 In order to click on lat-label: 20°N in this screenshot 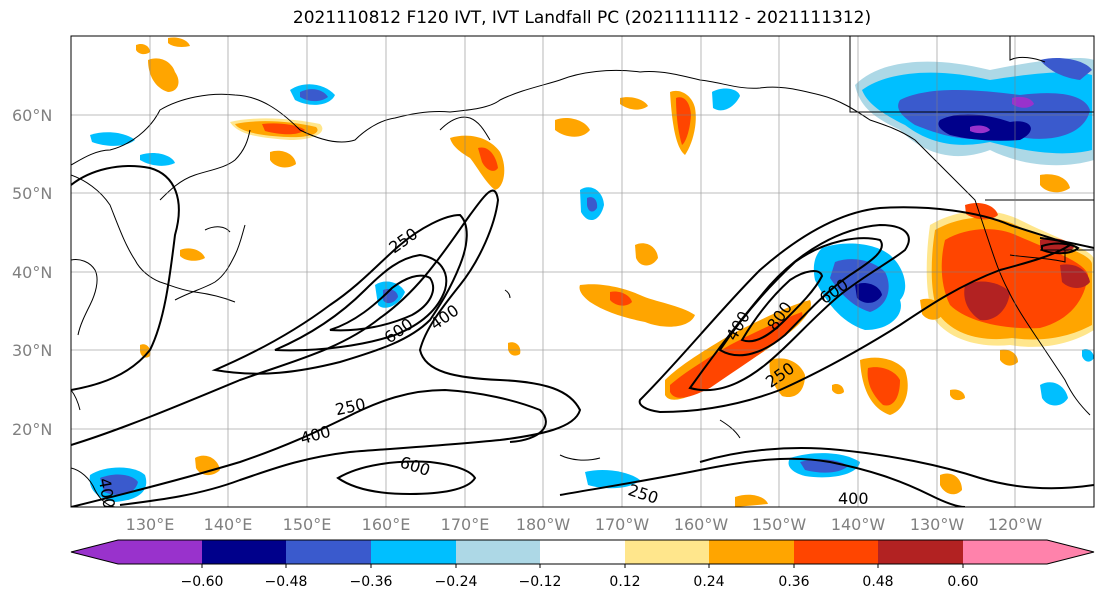, I will do `click(32, 429)`.